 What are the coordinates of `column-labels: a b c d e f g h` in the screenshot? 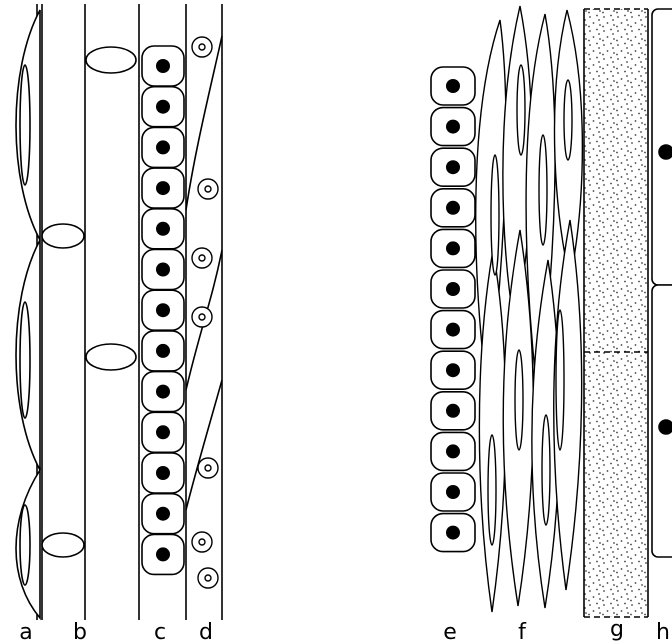 It's located at (344, 630).